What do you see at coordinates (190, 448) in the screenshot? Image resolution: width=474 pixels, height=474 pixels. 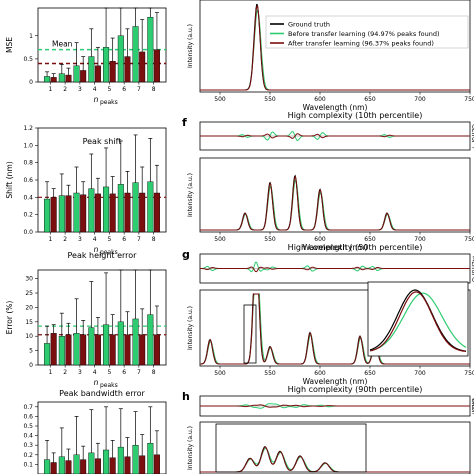 I see `spec7-ylabel: Intensity (a.u.)` at bounding box center [190, 448].